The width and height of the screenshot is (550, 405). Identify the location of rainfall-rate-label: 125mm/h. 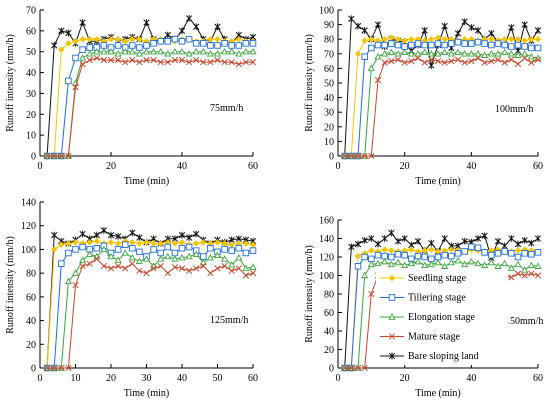
(229, 320).